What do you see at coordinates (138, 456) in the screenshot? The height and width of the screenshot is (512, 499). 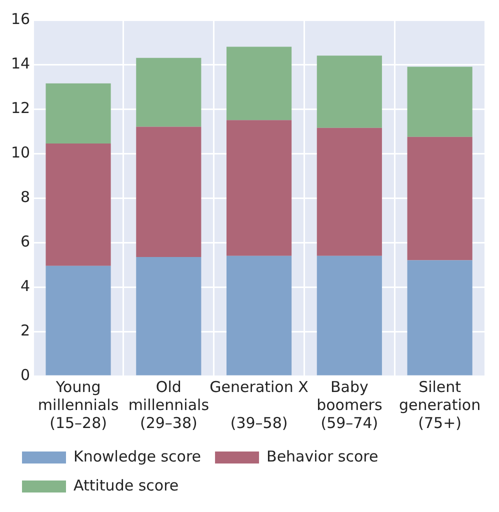 I see `legend-label: Knowledge score` at bounding box center [138, 456].